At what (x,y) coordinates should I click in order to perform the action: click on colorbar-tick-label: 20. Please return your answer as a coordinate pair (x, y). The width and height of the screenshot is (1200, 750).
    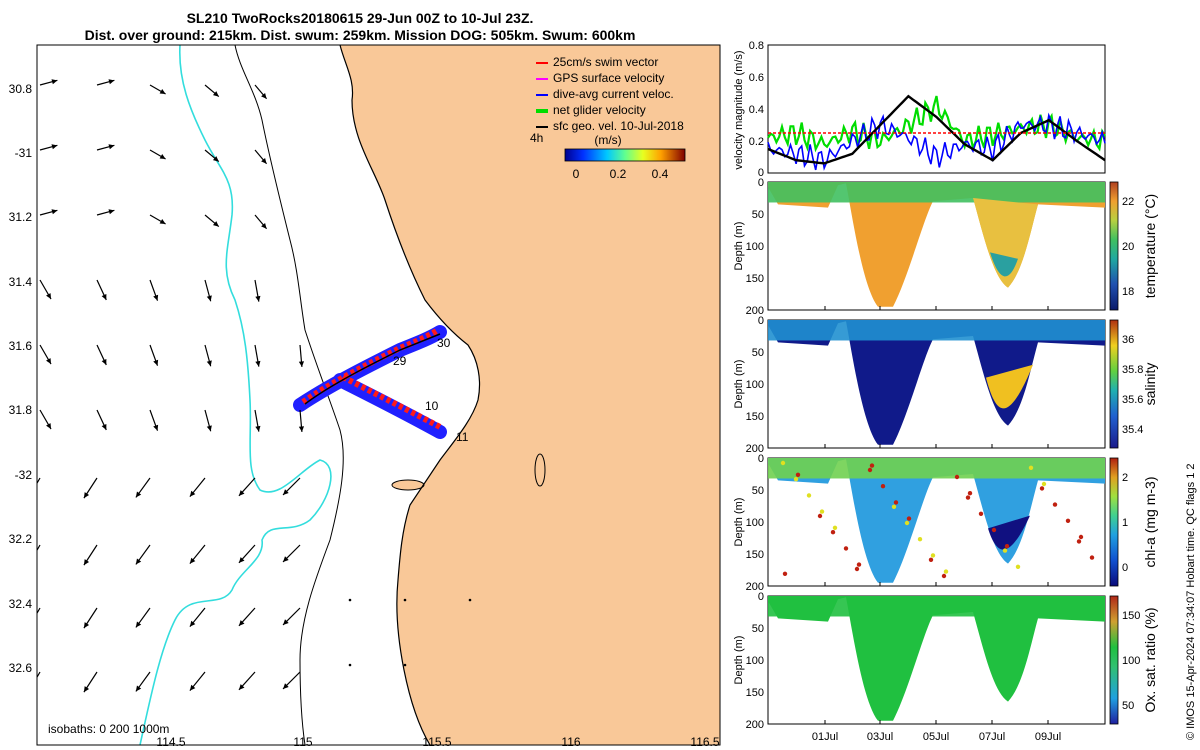
    Looking at the image, I should click on (1128, 247).